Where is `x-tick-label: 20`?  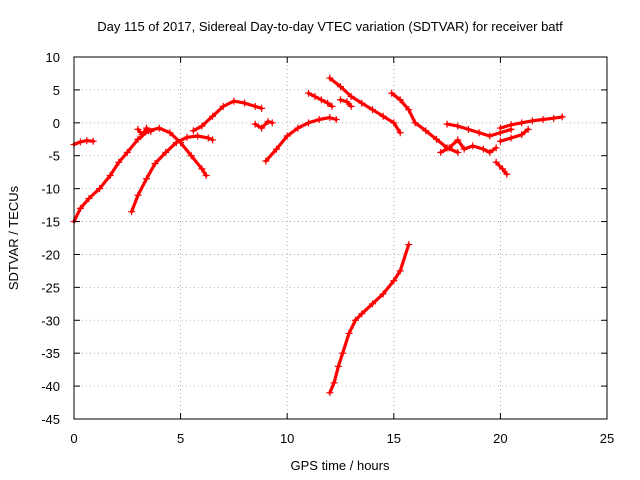
x-tick-label: 20 is located at coordinates (500, 438).